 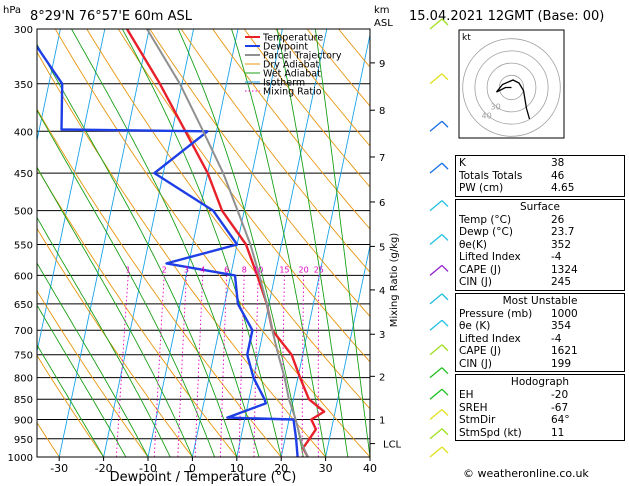 What do you see at coordinates (192, 468) in the screenshot?
I see `x-tick-label: 0` at bounding box center [192, 468].